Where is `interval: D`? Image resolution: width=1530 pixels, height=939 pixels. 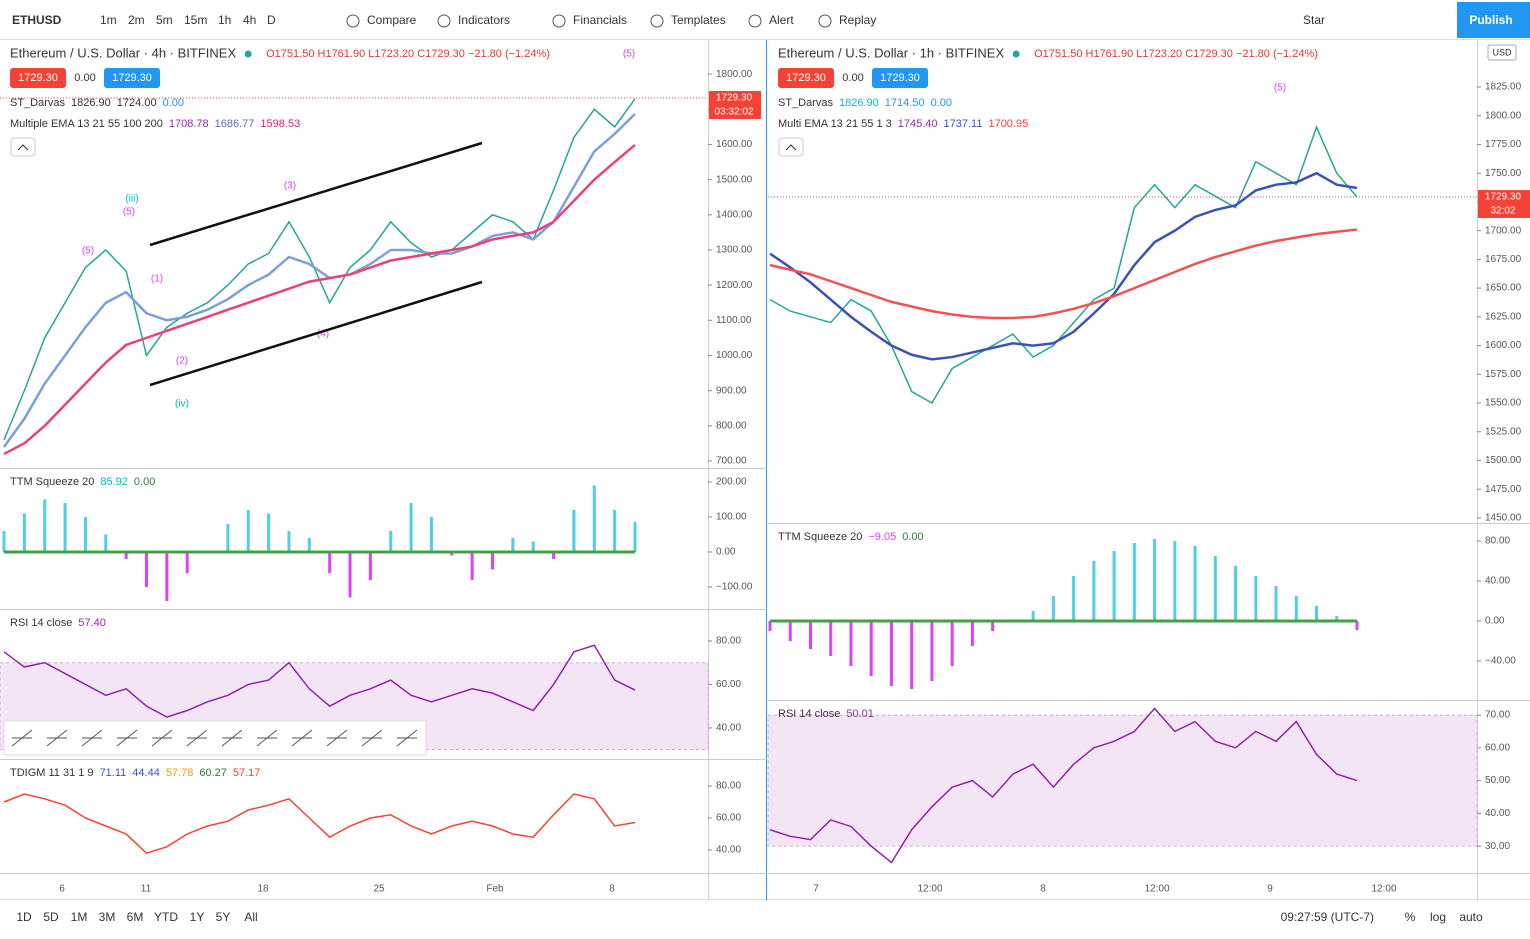 interval: D is located at coordinates (271, 20).